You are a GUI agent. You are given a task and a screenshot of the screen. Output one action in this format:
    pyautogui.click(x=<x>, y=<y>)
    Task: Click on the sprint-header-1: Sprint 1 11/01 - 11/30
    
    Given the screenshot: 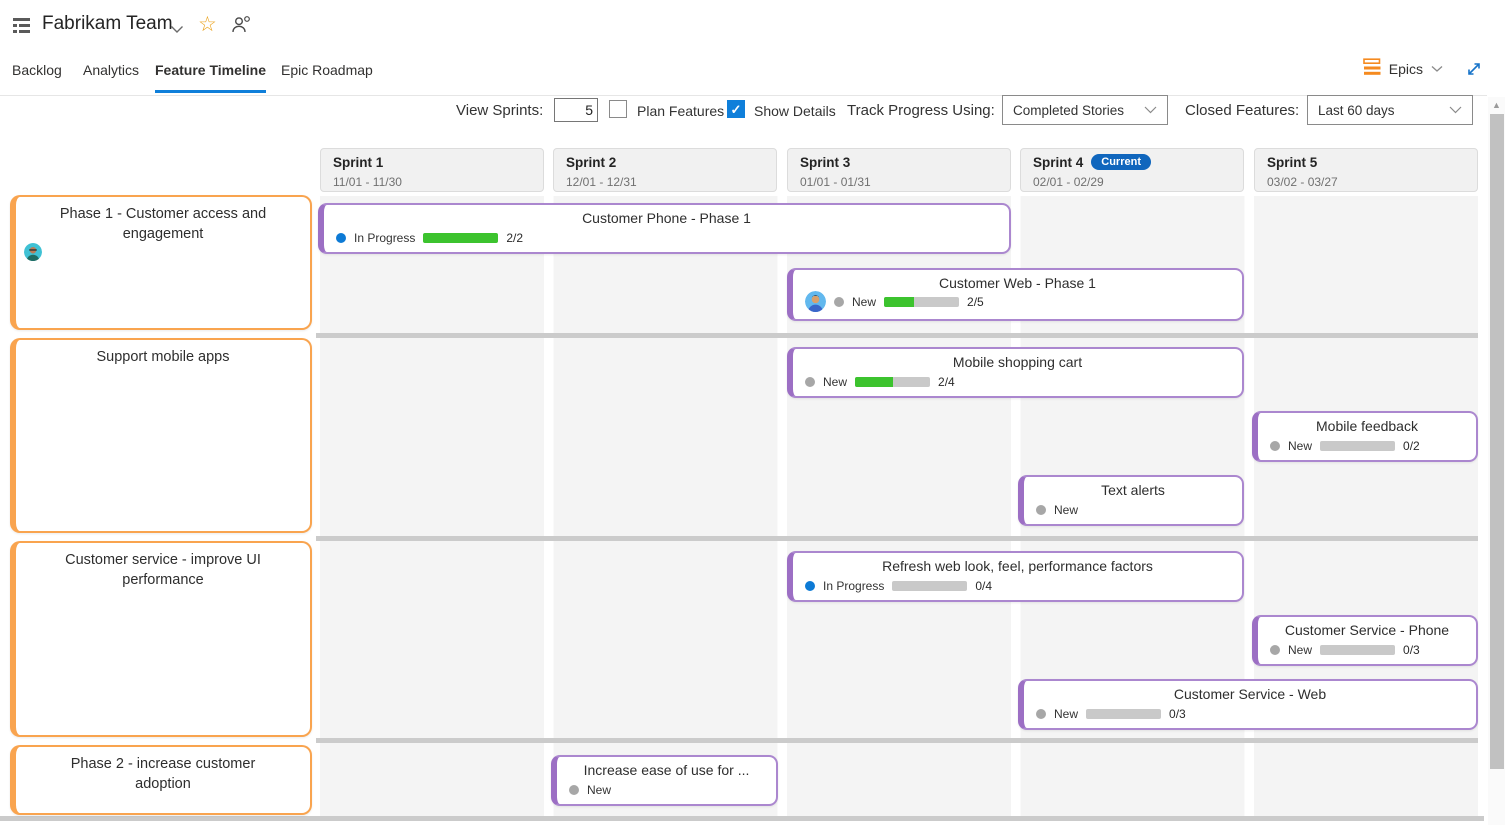 What is the action you would take?
    pyautogui.click(x=432, y=170)
    